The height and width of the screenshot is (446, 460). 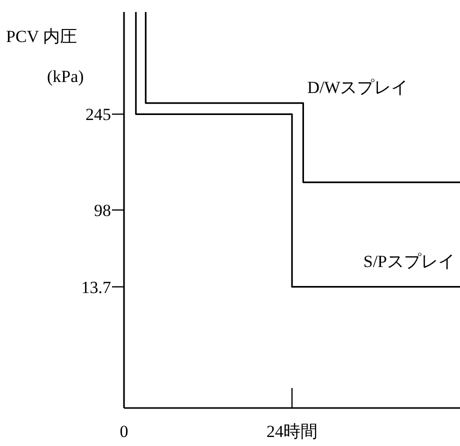 I want to click on series-label: S/Pスプレイ, so click(x=409, y=261).